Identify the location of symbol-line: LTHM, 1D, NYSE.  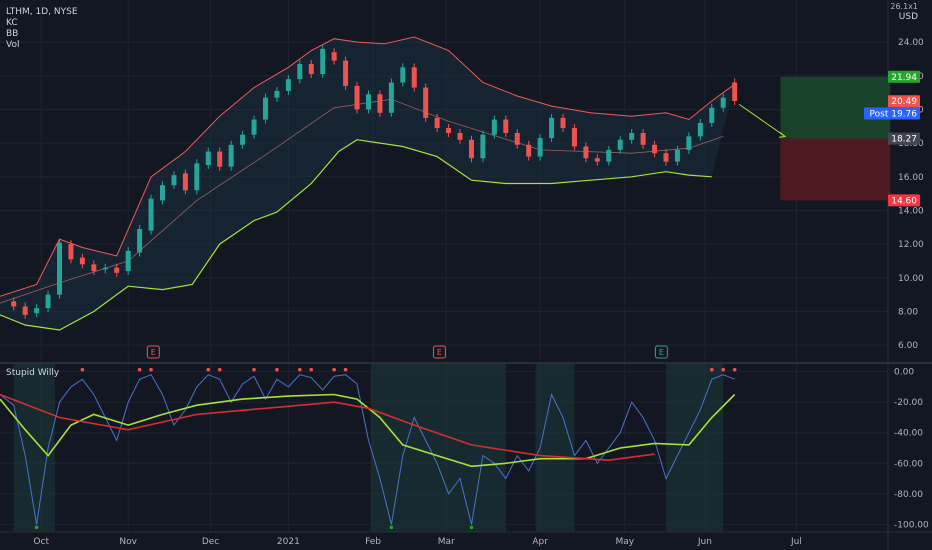
(42, 12).